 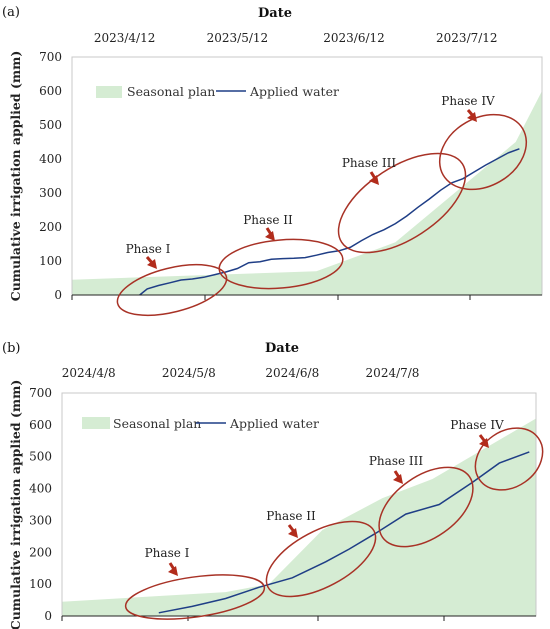 What do you see at coordinates (50, 57) in the screenshot?
I see `panel-a-y-tick-label: 700` at bounding box center [50, 57].